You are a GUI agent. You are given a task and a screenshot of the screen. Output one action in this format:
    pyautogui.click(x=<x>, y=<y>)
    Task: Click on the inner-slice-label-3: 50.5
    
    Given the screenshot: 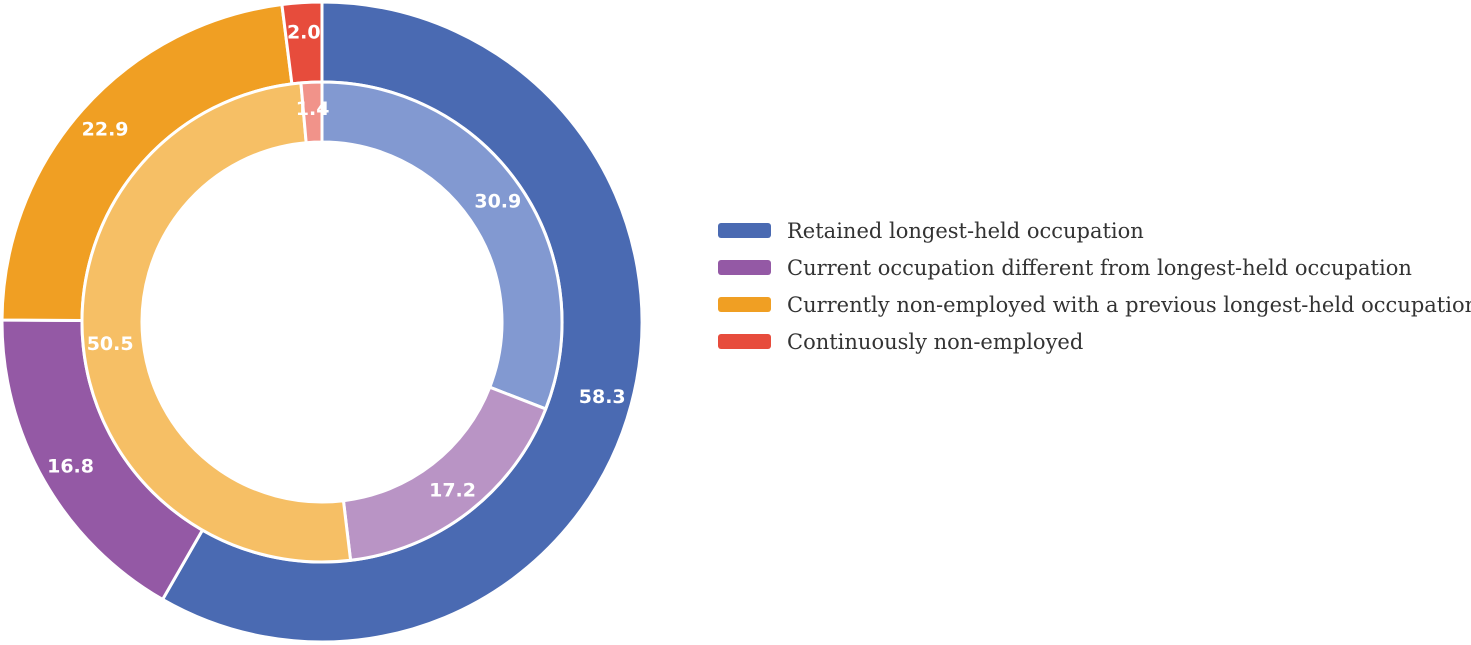 What is the action you would take?
    pyautogui.click(x=110, y=344)
    